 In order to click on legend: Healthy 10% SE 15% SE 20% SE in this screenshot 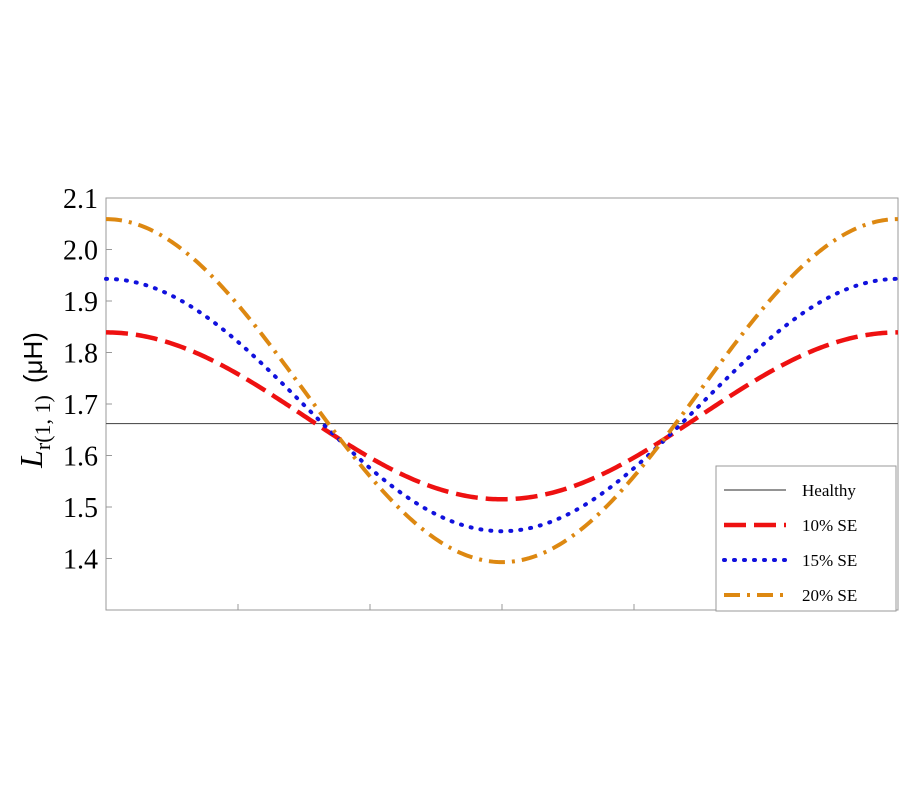, I will do `click(806, 538)`.